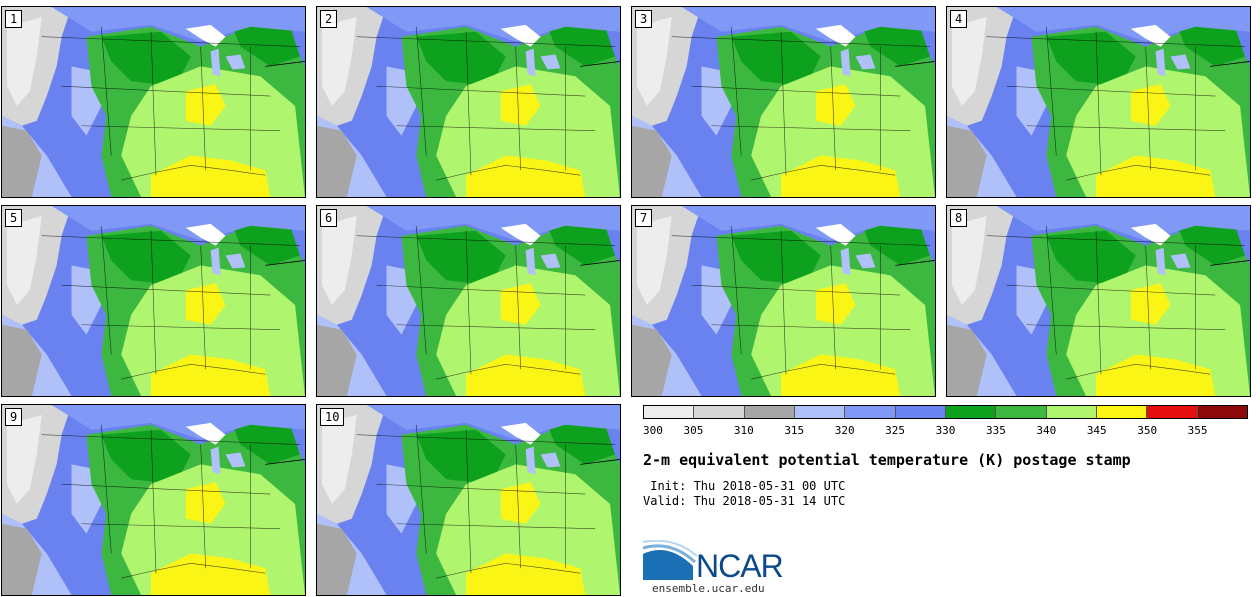 This screenshot has height=597, width=1260. I want to click on panel-label: 3, so click(644, 19).